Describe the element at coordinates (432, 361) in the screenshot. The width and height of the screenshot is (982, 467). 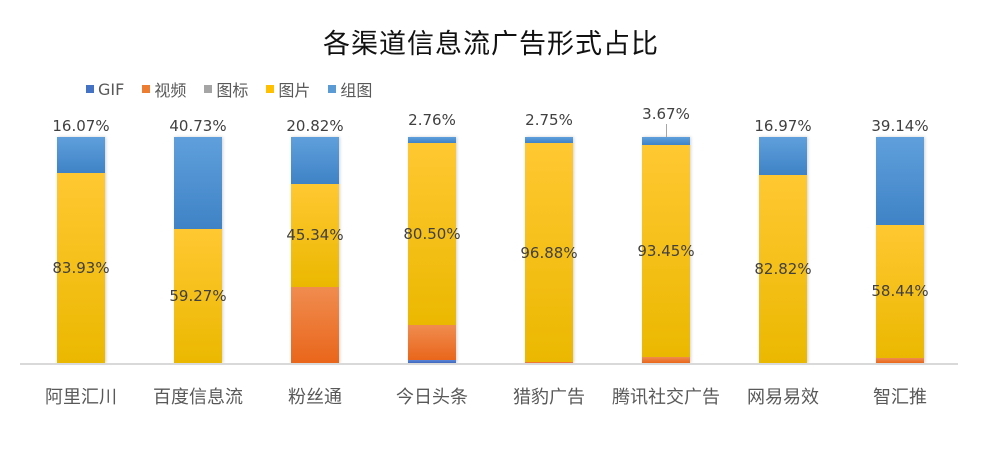
I see `gif-segment` at that location.